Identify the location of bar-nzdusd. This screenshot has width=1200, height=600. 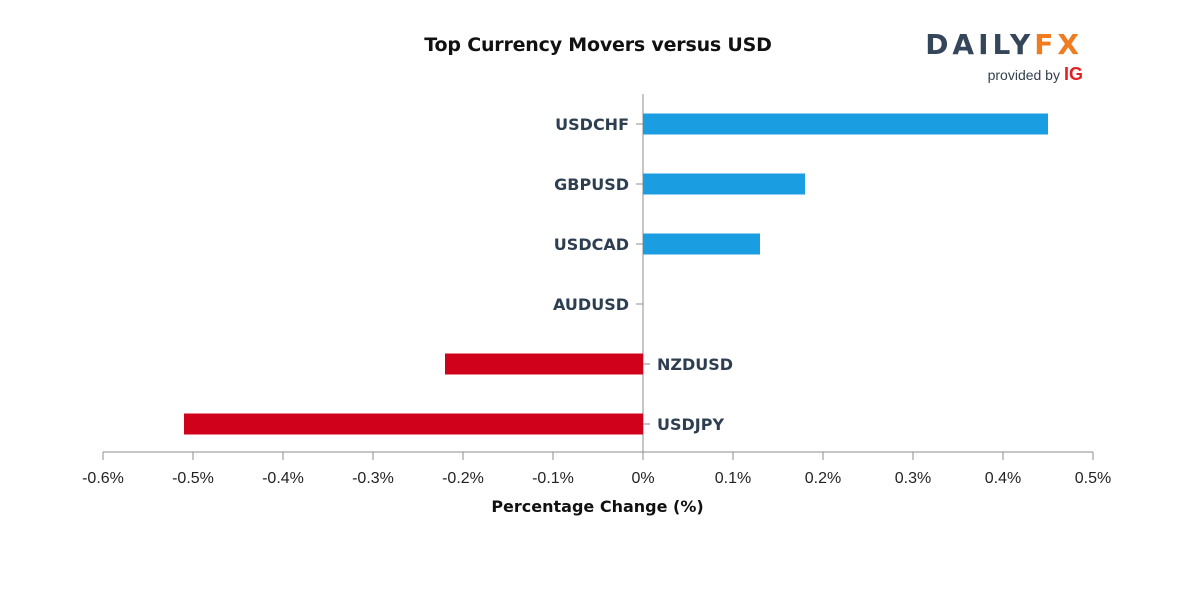
(544, 364).